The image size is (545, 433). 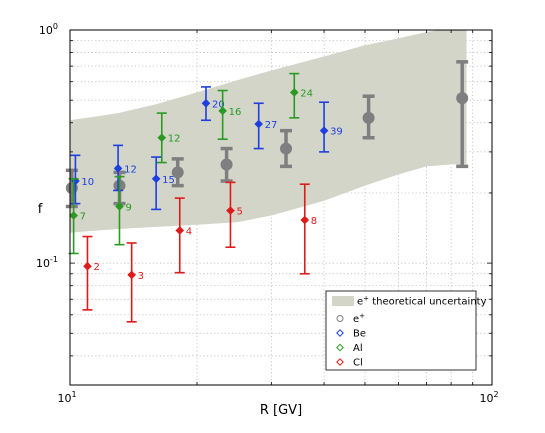 I want to click on point-label: 2, so click(x=96, y=267).